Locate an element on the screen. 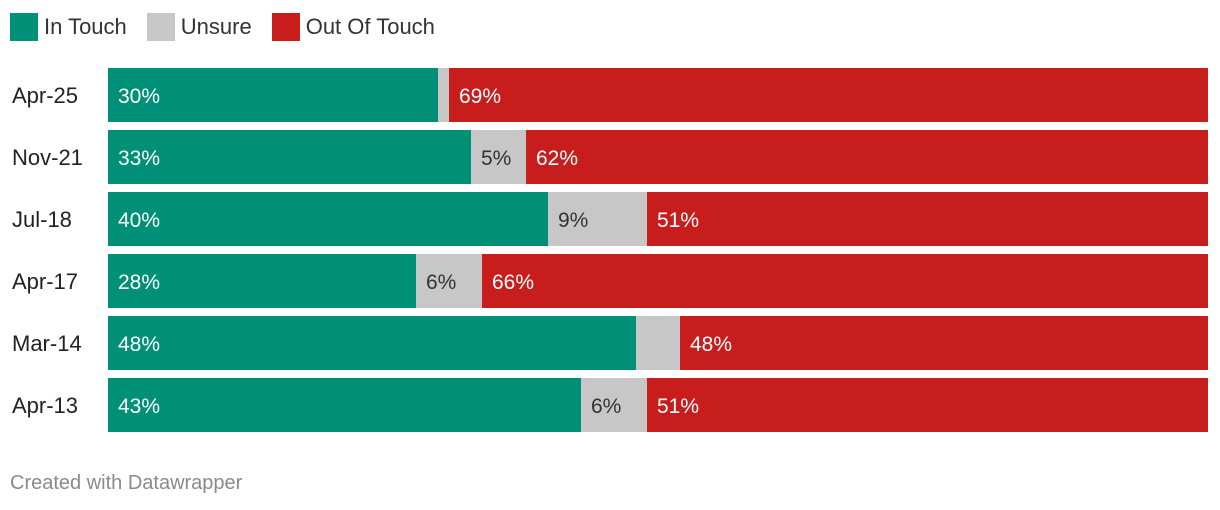  legend-item-out-of-touch: Out Of Touch is located at coordinates (353, 27).